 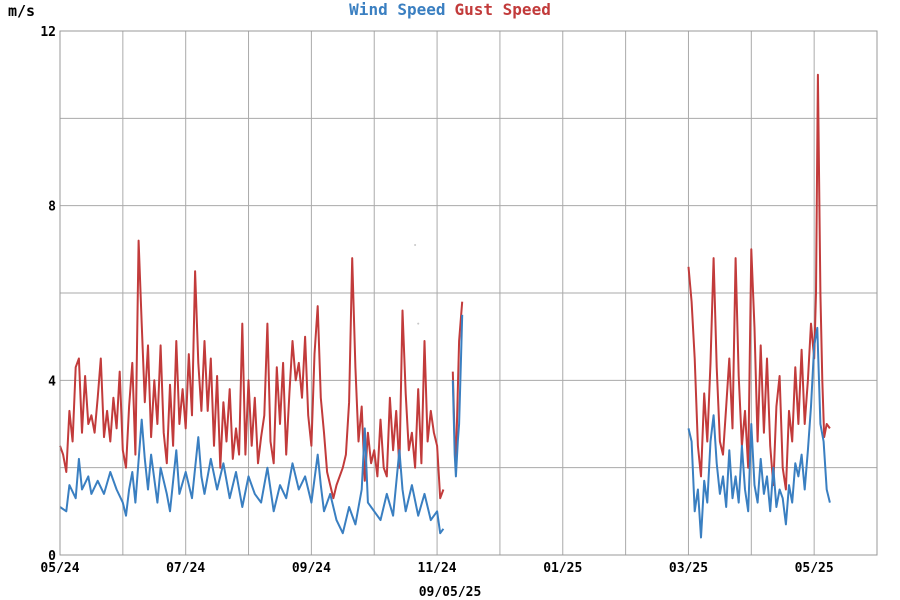 What do you see at coordinates (311, 568) in the screenshot?
I see `x-tick-label: 09/24` at bounding box center [311, 568].